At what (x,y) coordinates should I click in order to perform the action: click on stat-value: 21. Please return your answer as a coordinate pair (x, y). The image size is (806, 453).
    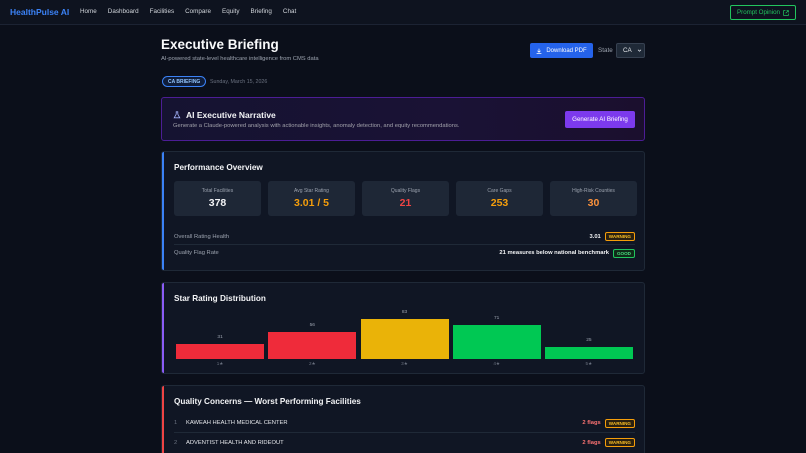
    Looking at the image, I should click on (405, 203).